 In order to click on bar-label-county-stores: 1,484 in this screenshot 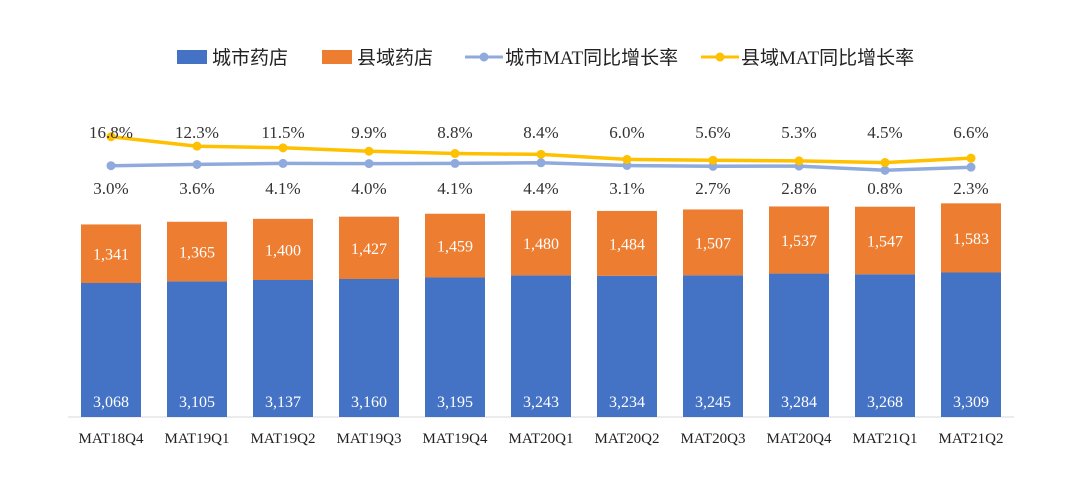, I will do `click(627, 244)`.